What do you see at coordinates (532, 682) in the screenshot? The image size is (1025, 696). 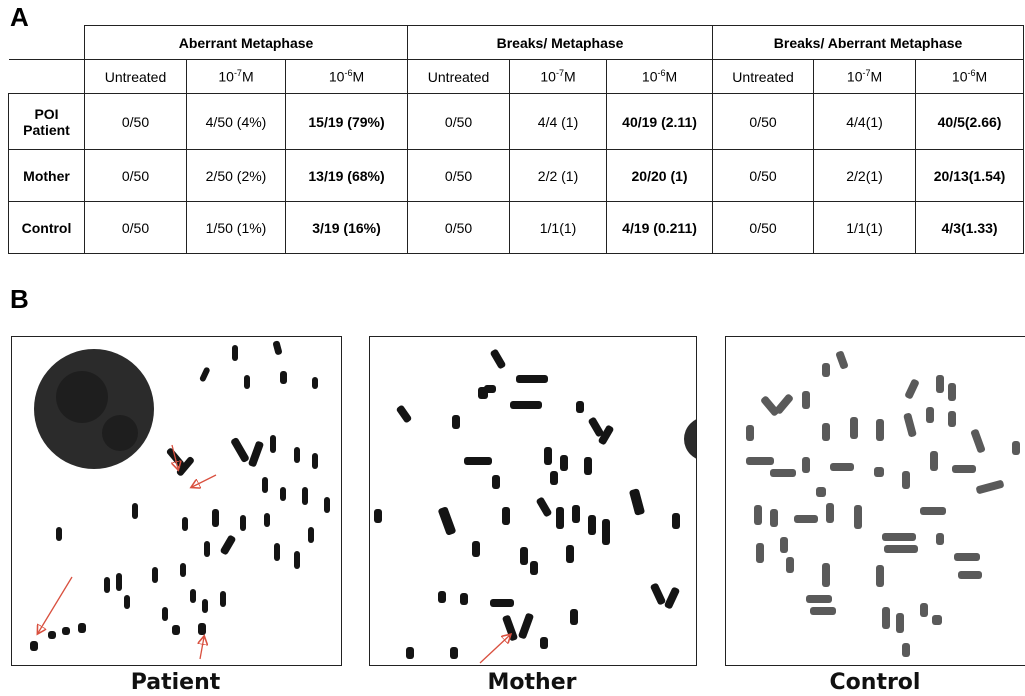 I see `caption-mother: Mother` at bounding box center [532, 682].